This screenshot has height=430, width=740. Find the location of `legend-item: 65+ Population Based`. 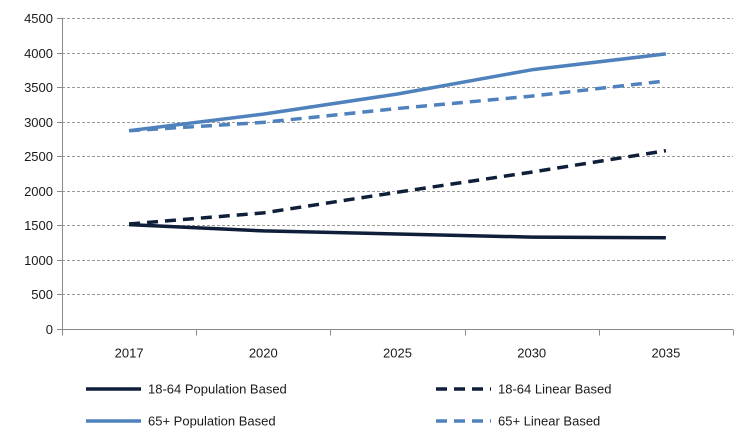

legend-item: 65+ Population Based is located at coordinates (181, 421).